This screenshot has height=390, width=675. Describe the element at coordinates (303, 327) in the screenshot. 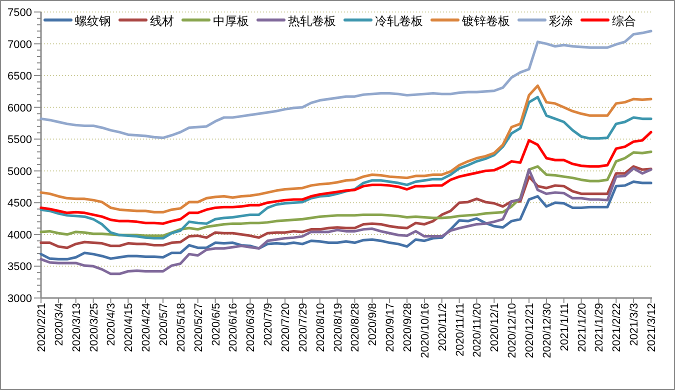

I see `x-tick-label: 2020/7/29` at that location.